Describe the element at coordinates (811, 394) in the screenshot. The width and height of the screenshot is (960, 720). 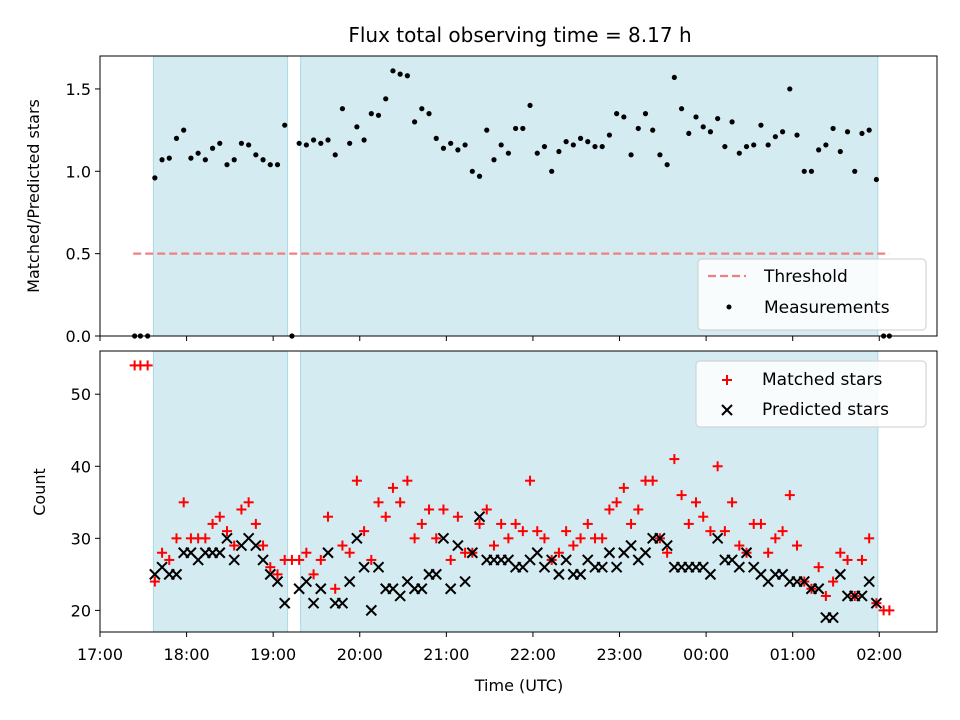
I see `count-legend-box` at that location.